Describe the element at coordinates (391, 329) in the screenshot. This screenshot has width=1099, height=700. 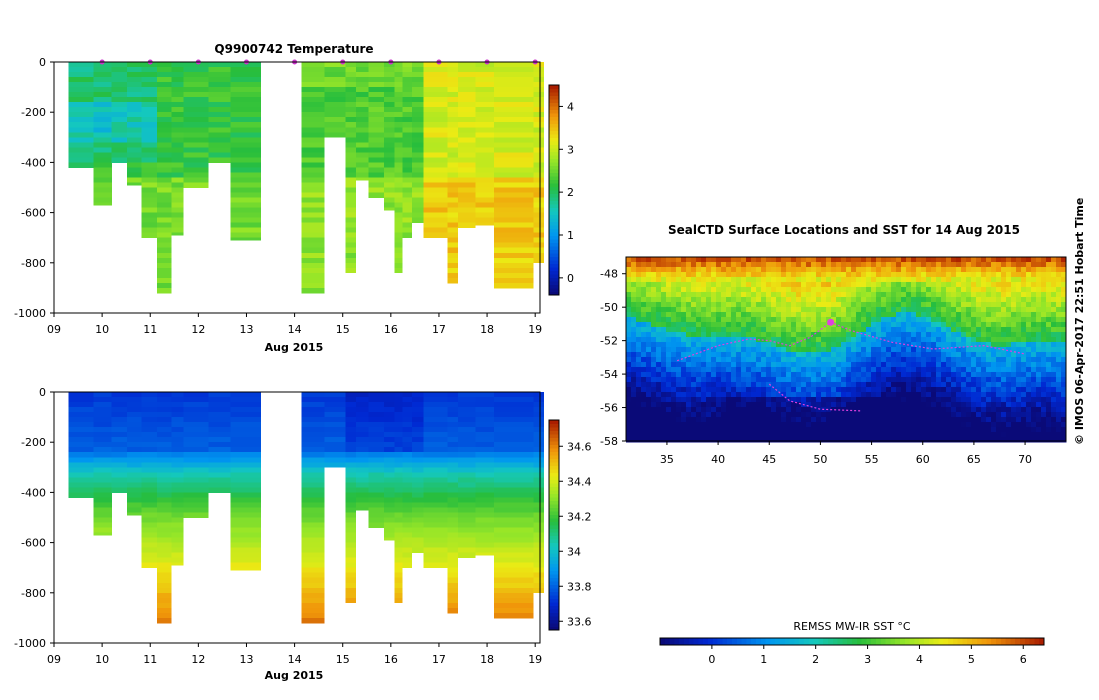
I see `x-tick-label: 16` at that location.